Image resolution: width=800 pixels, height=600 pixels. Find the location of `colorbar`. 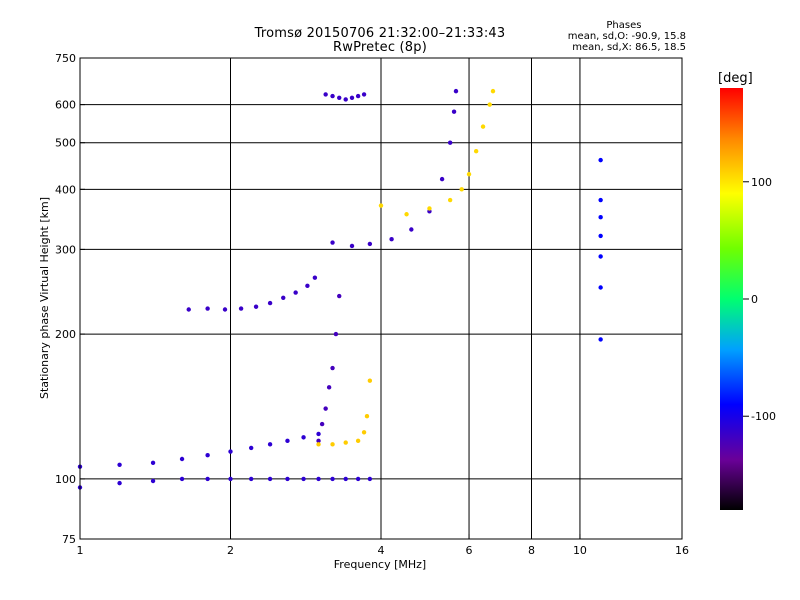

colorbar is located at coordinates (731, 299).